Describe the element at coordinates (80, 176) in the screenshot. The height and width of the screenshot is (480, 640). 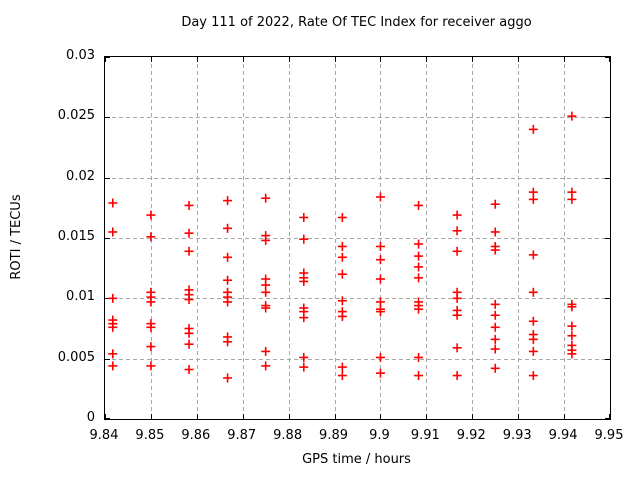
I see `y-tick-label: 0.02` at that location.